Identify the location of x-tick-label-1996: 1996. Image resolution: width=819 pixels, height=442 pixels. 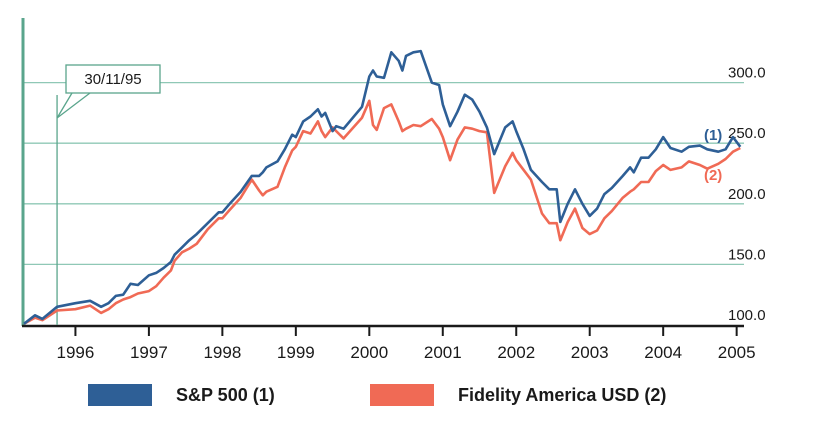
(76, 352).